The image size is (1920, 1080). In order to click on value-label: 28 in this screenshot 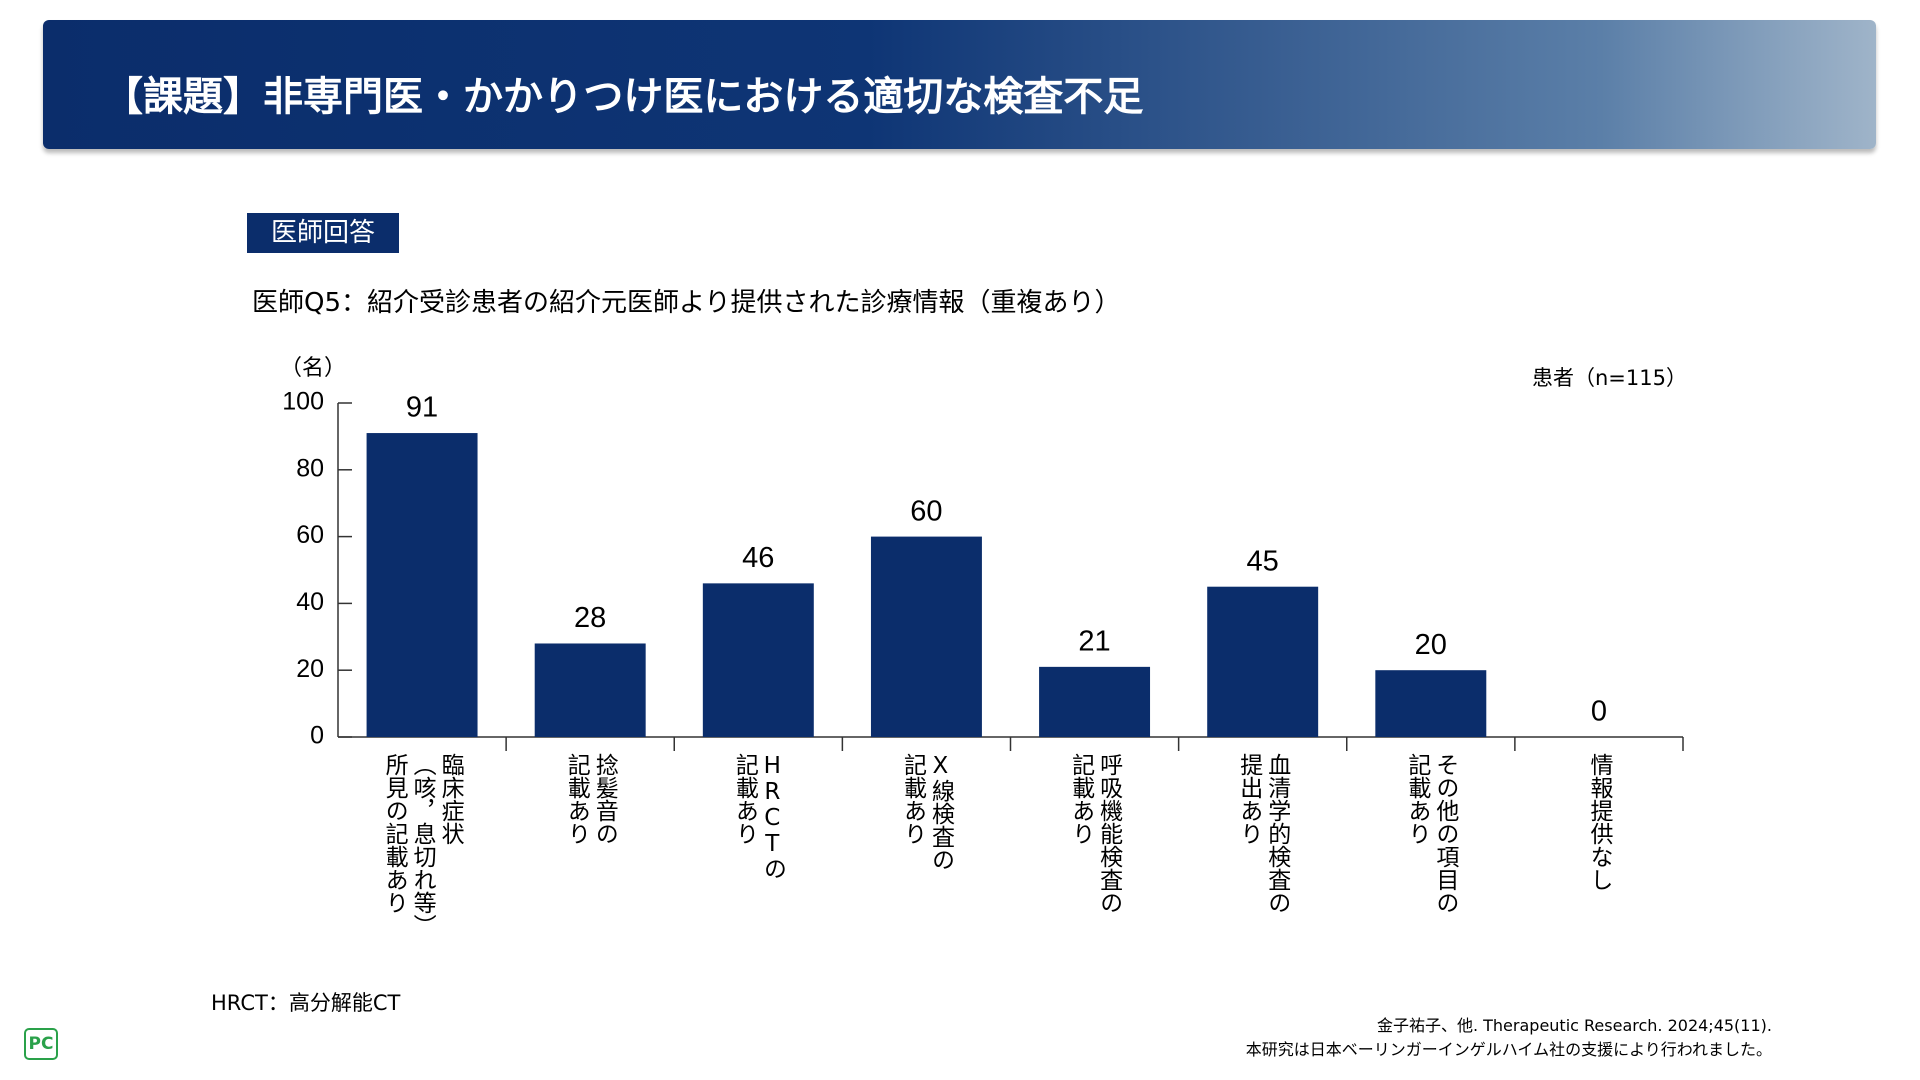, I will do `click(590, 618)`.